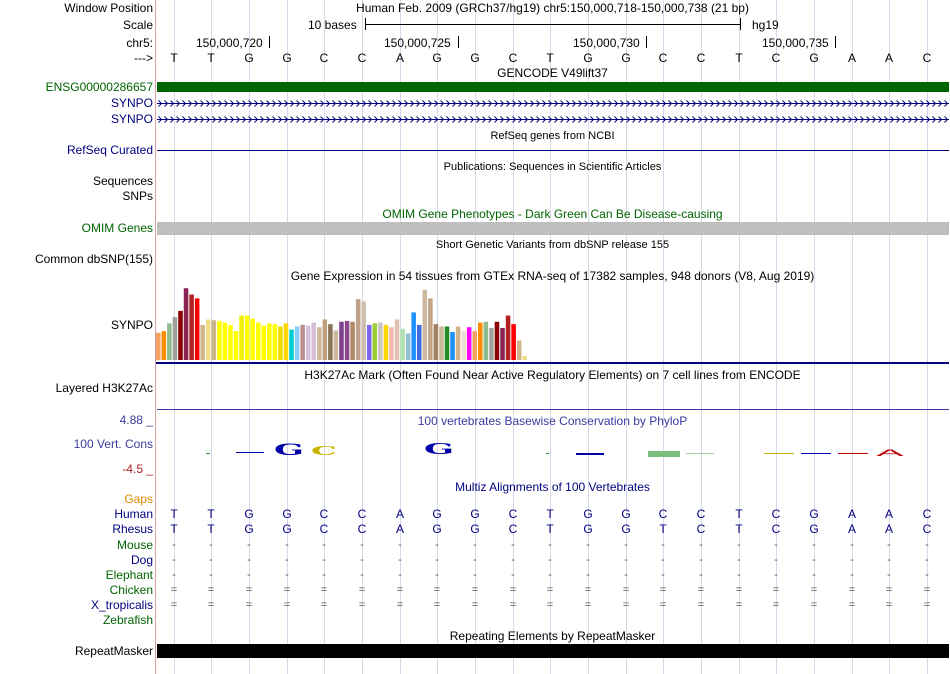 The height and width of the screenshot is (674, 950). Describe the element at coordinates (99, 87) in the screenshot. I see `label-gencode-gene: ENSG00000286657` at that location.